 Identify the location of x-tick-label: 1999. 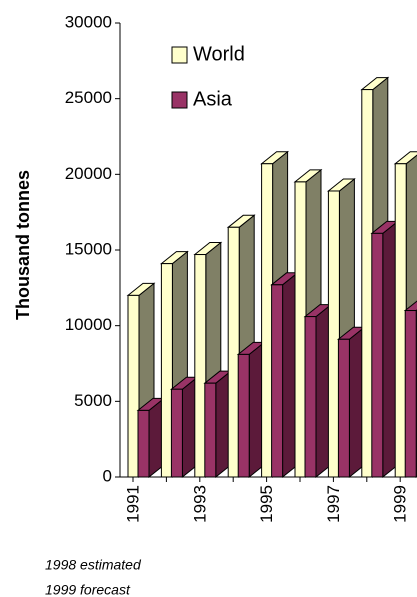
(400, 504).